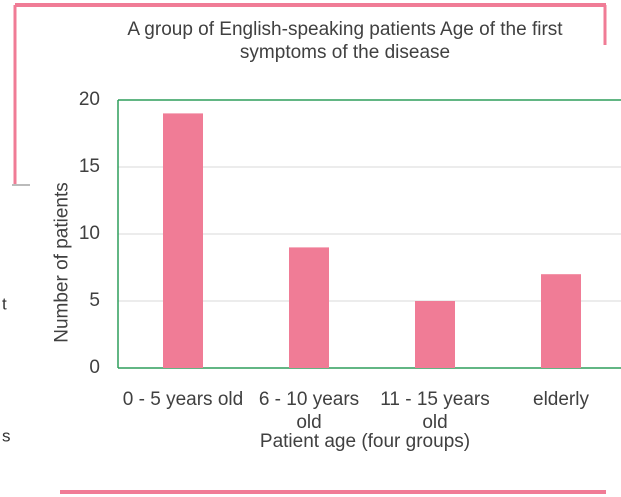 The image size is (621, 497). I want to click on y-tick-label: 15, so click(89, 166).